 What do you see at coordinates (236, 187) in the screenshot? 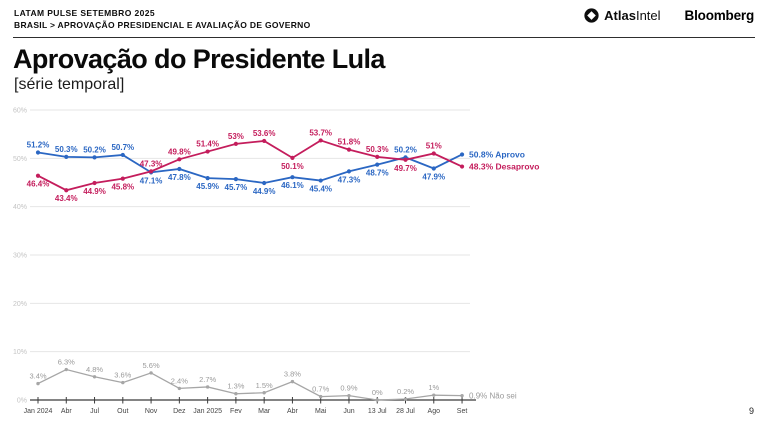
I see `data-label: 45.7%` at bounding box center [236, 187].